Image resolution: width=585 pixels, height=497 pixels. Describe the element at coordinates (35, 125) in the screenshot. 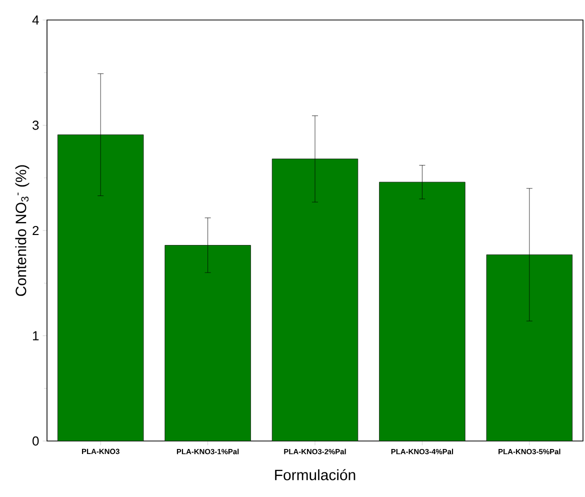

I see `y-tick-label: 3` at that location.